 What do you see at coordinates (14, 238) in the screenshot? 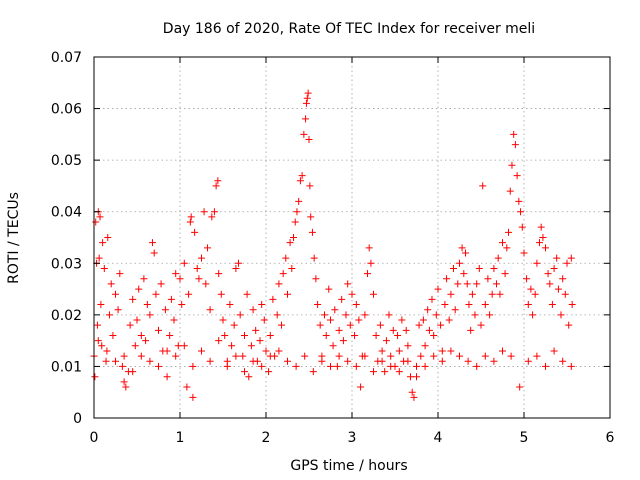
I see `y-axis-label: ROTI / TECUs` at bounding box center [14, 238].